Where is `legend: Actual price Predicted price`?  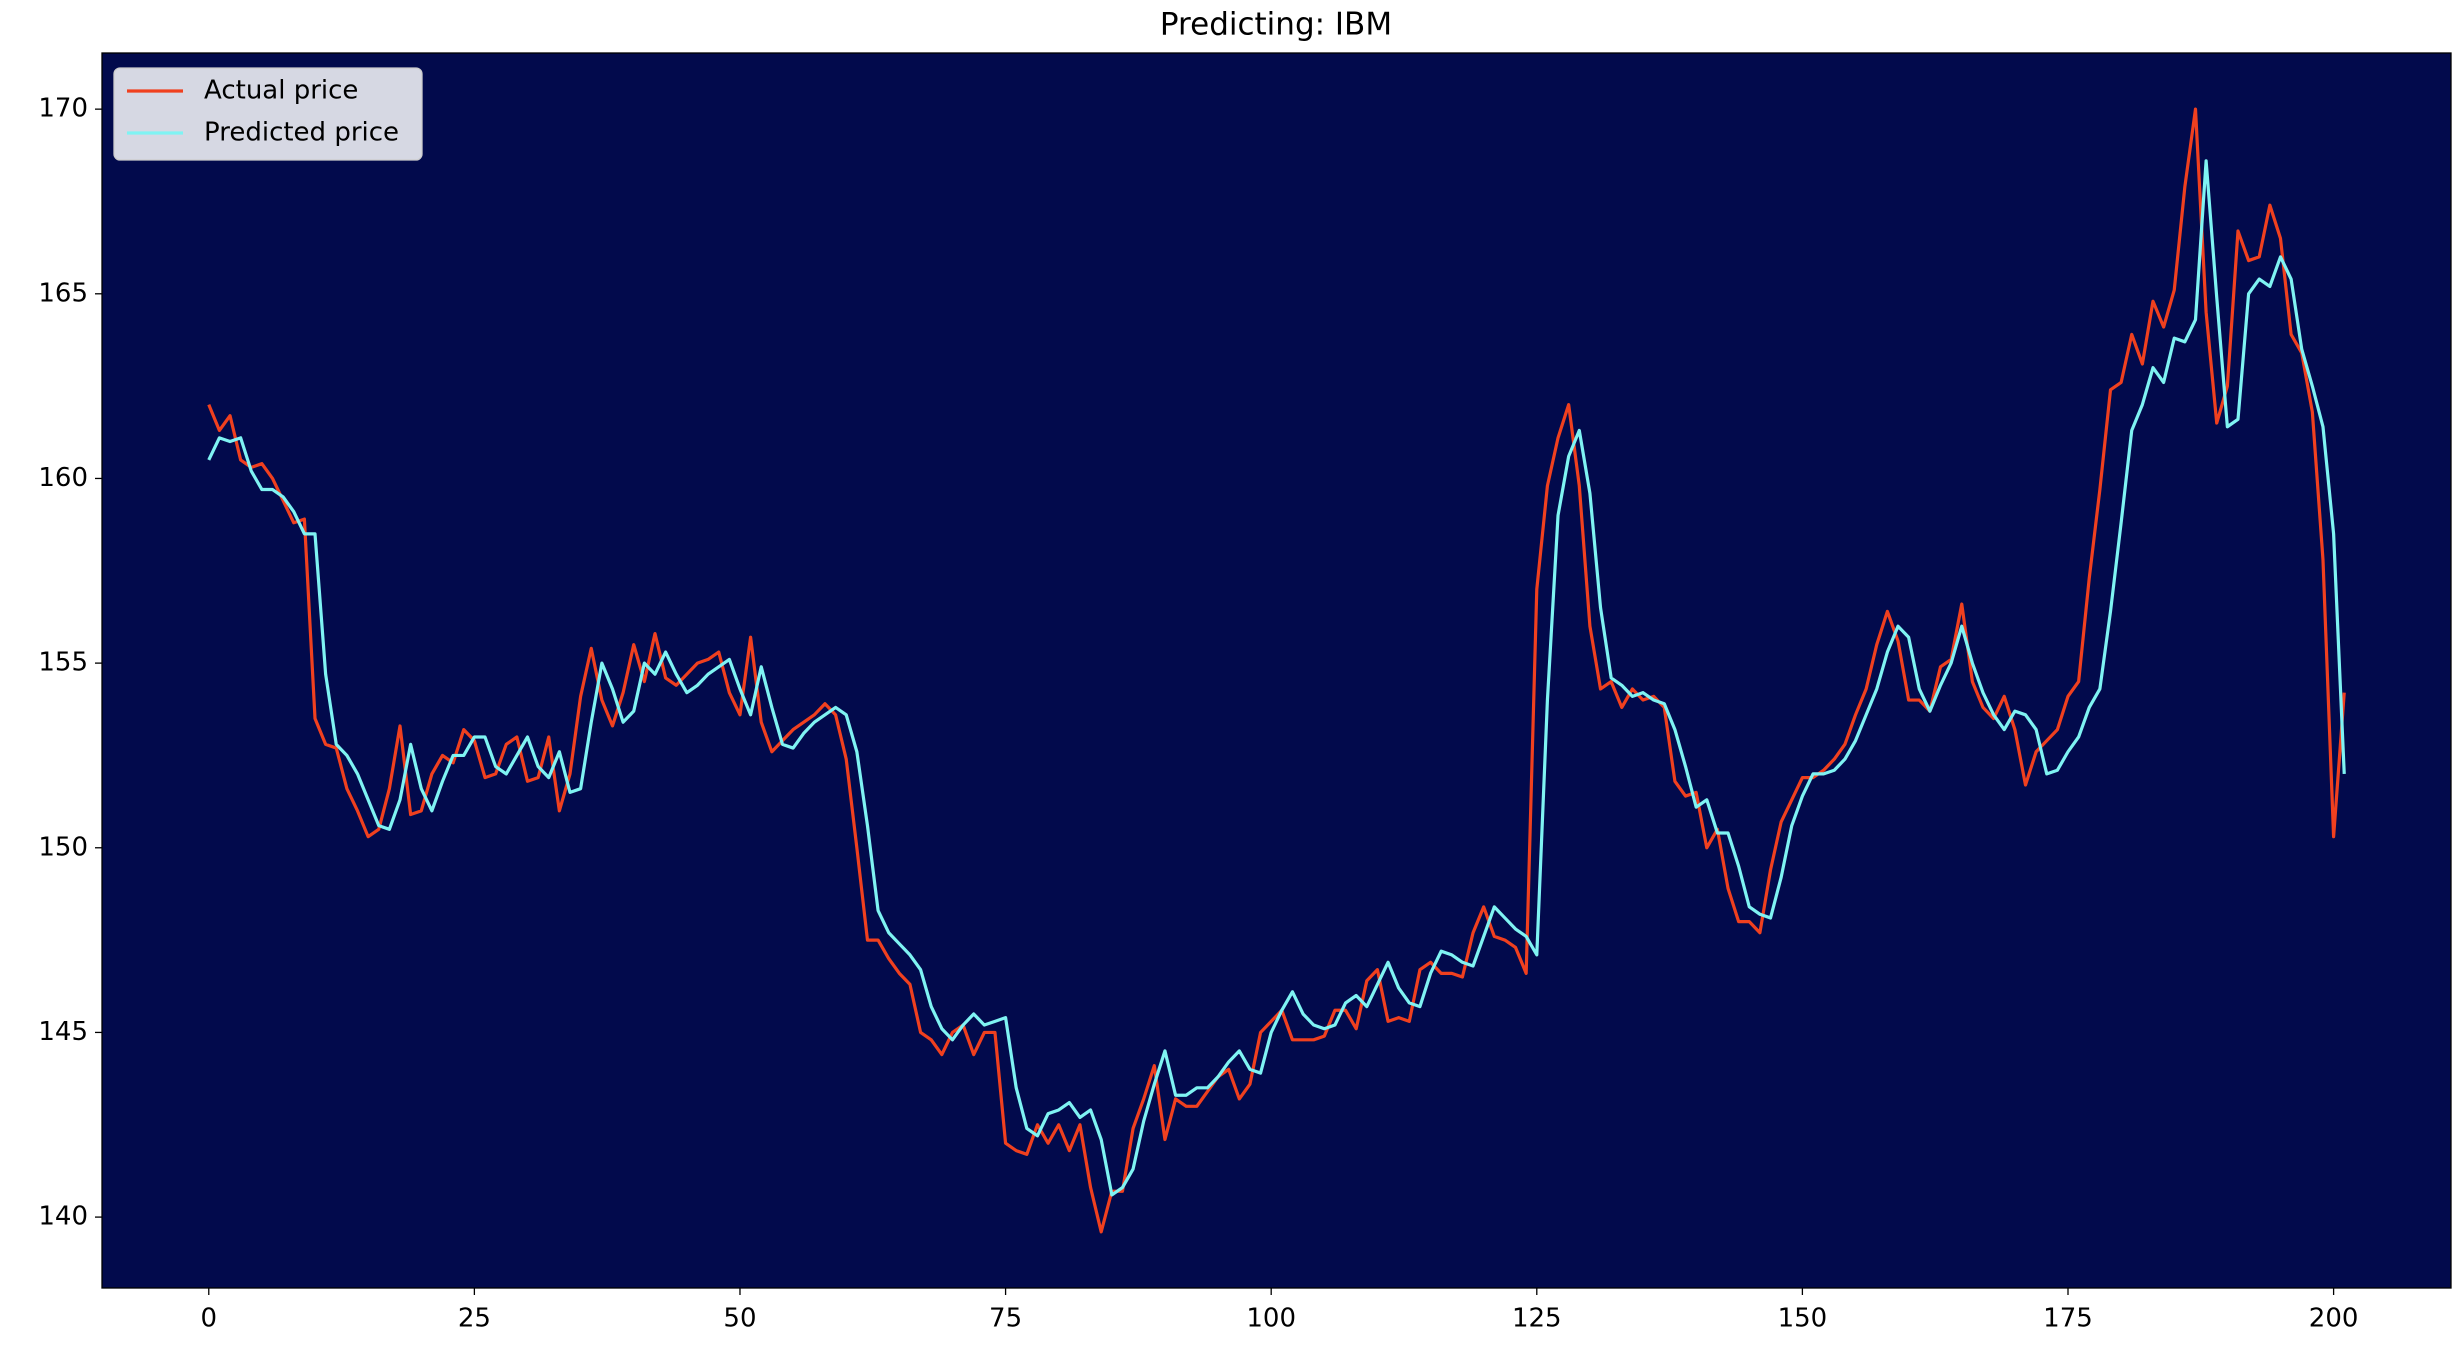 legend: Actual price Predicted price is located at coordinates (268, 114).